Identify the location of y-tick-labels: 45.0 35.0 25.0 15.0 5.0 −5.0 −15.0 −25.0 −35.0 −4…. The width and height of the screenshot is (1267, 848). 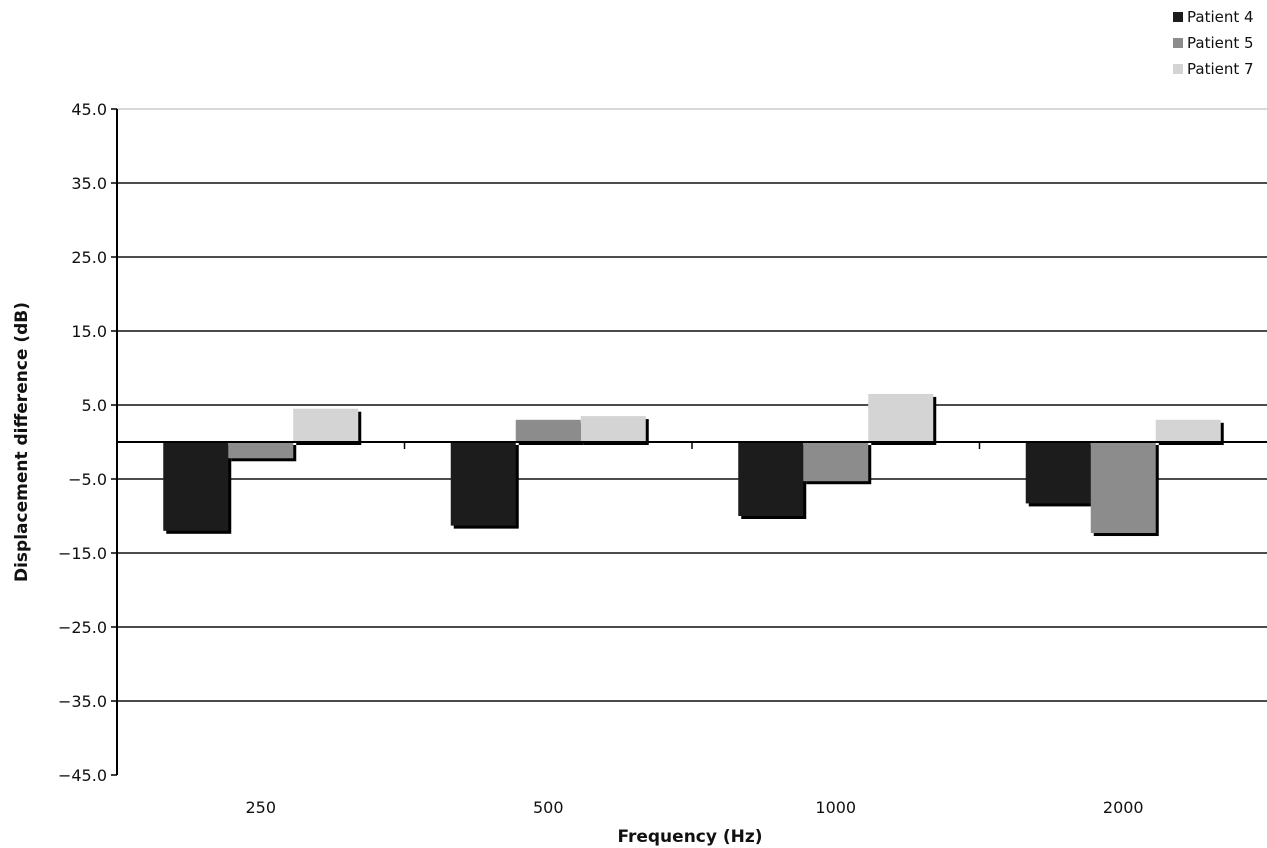
(82, 442).